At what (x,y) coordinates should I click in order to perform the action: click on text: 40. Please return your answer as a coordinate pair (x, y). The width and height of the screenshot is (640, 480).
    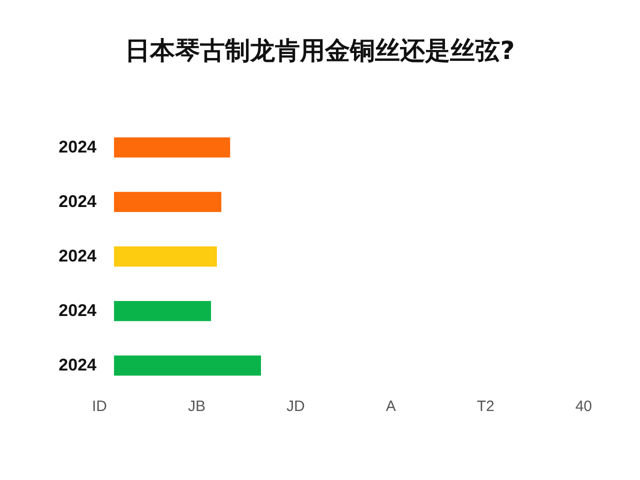
    Looking at the image, I should click on (583, 406).